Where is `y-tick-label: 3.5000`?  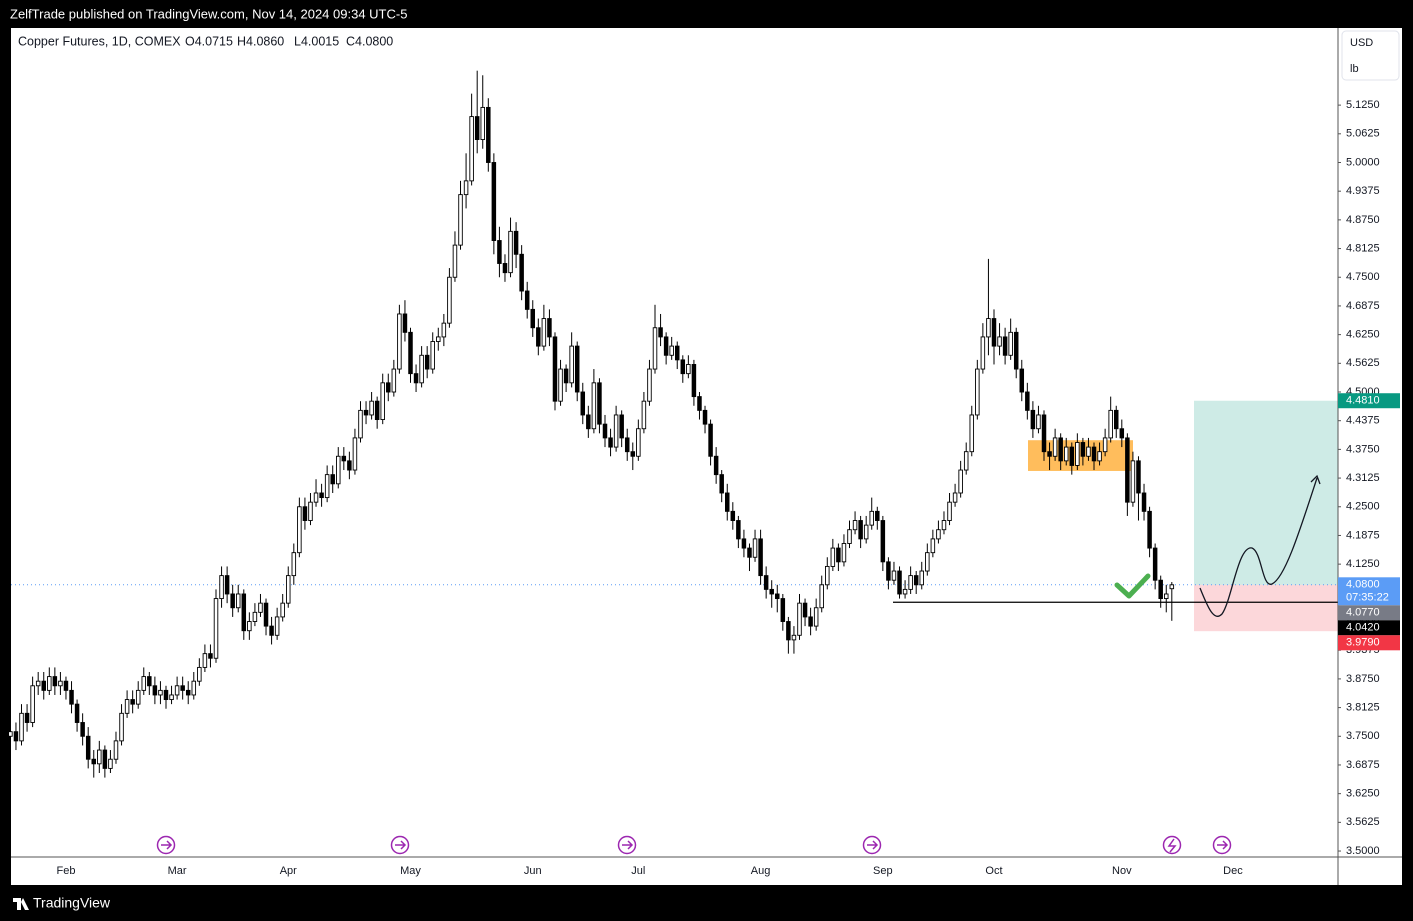 y-tick-label: 3.5000 is located at coordinates (1363, 851).